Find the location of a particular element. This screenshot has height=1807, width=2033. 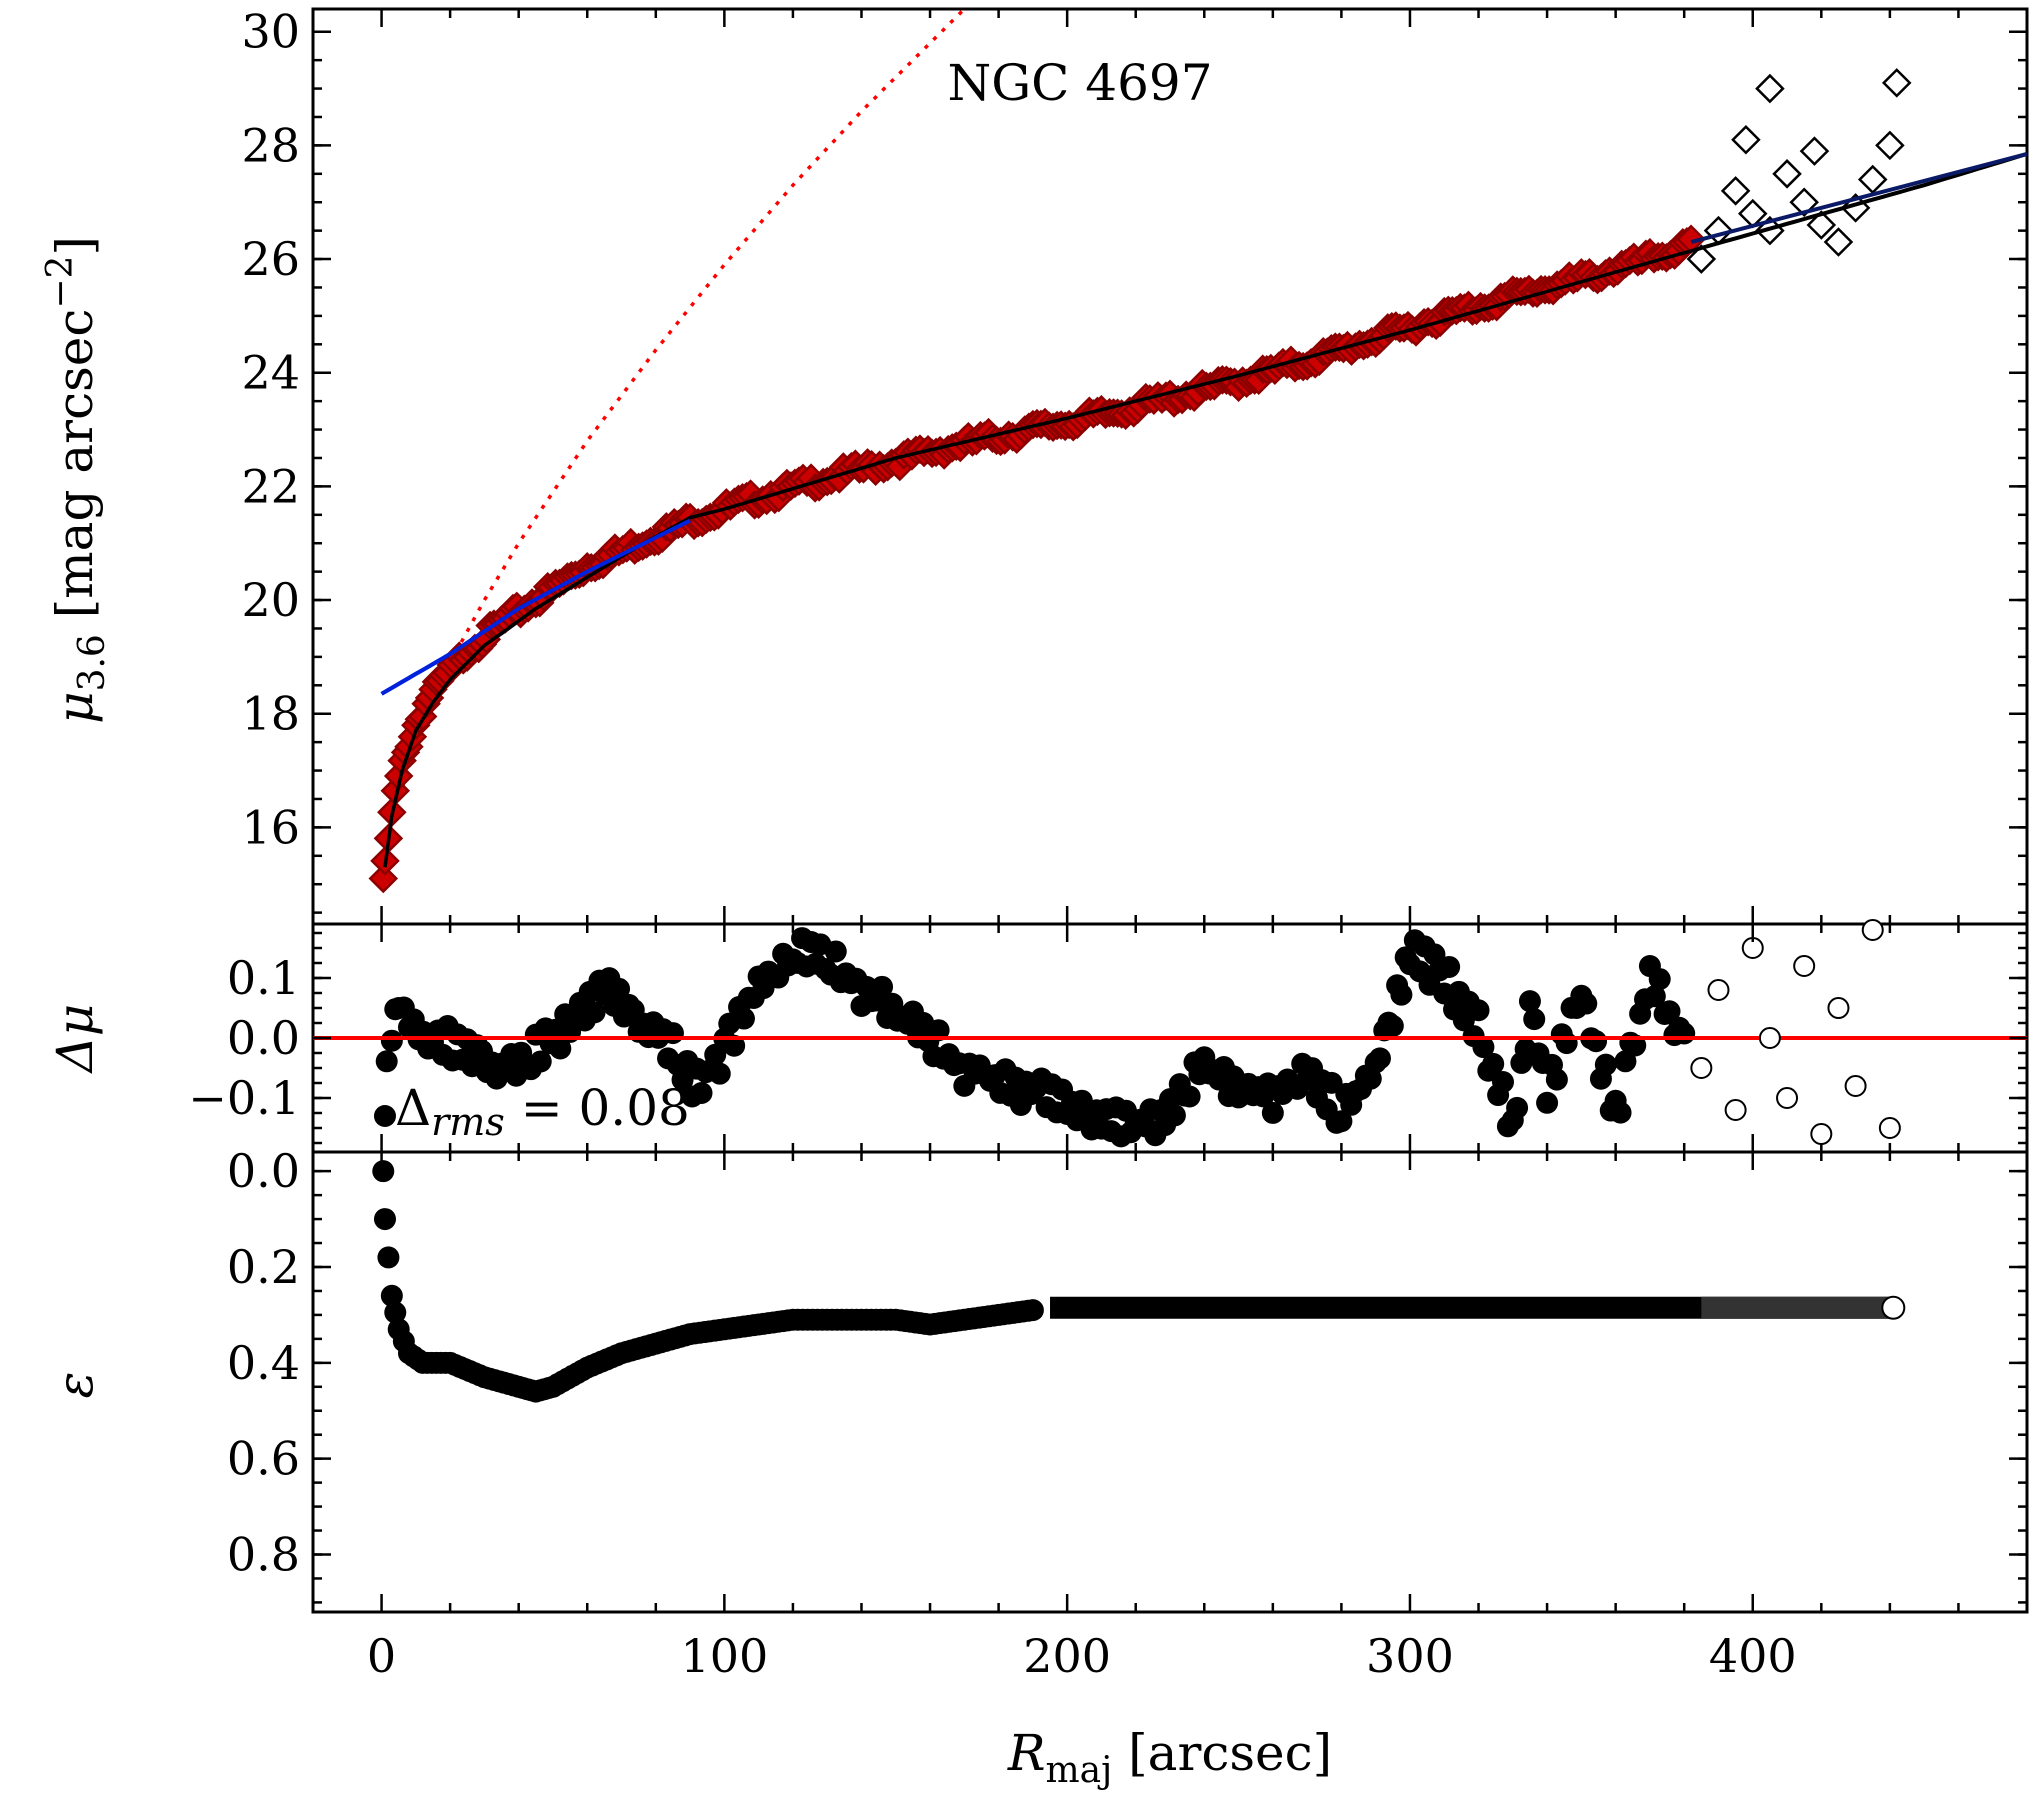

ellipticity-y-axis-title: ε is located at coordinates (75, 1385).